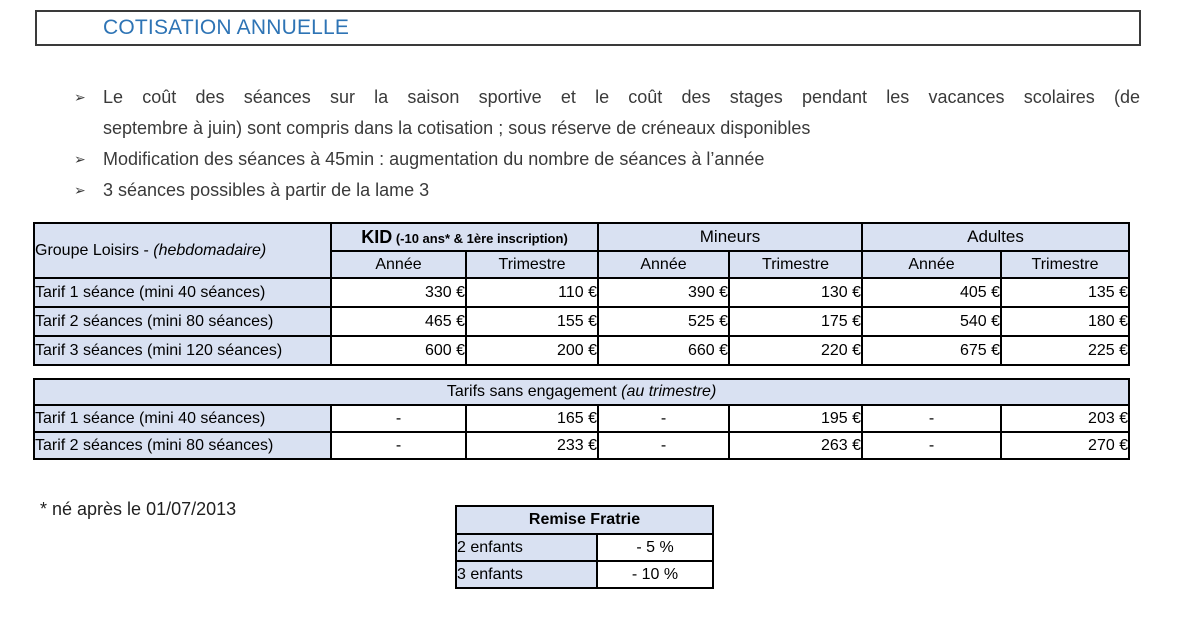 The height and width of the screenshot is (631, 1200). I want to click on row-label: 2 enfants, so click(526, 547).